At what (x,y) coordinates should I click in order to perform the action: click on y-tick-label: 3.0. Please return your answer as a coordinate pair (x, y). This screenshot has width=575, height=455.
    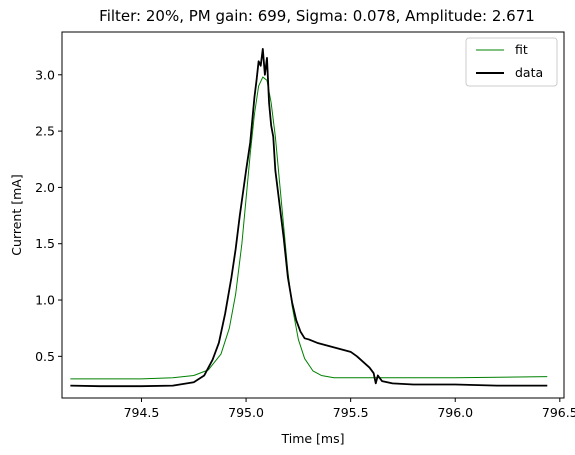
    Looking at the image, I should click on (45, 74).